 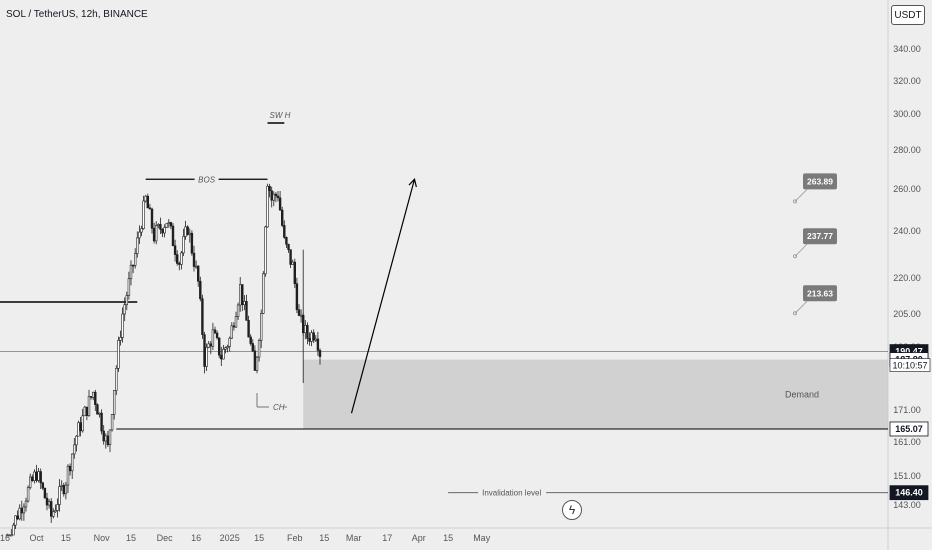 What do you see at coordinates (165, 538) in the screenshot?
I see `x-tick-label: Dec` at bounding box center [165, 538].